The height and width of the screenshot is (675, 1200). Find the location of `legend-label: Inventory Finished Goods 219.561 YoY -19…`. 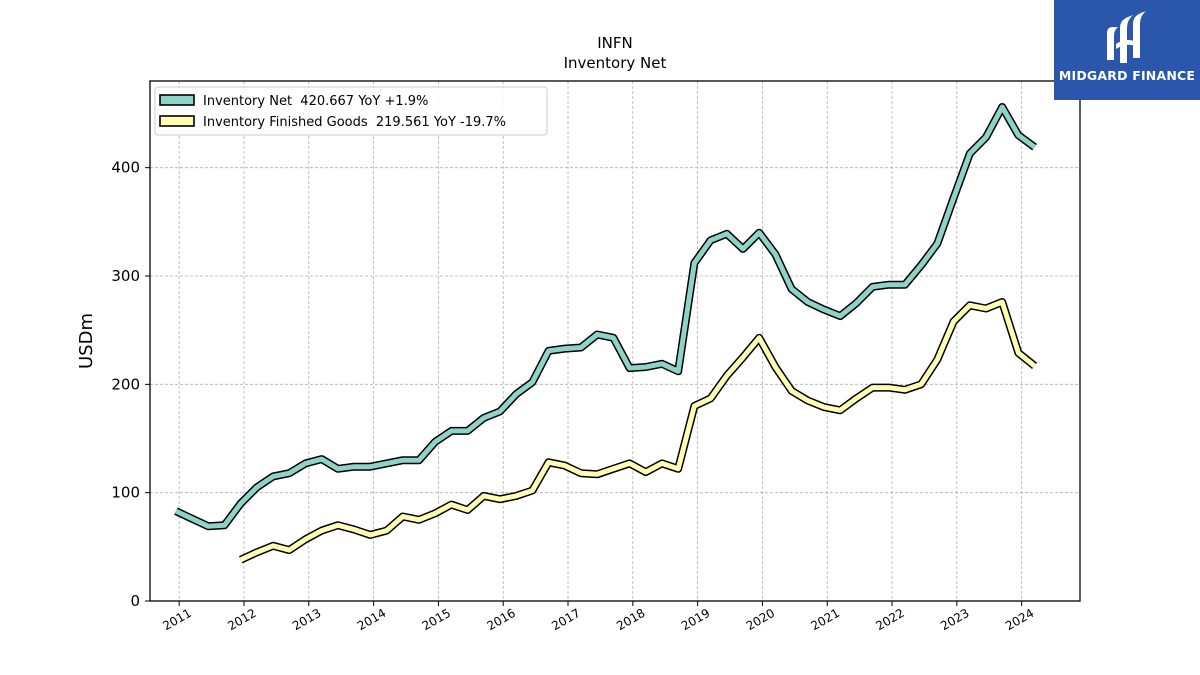

legend-label: Inventory Finished Goods 219.561 YoY -19… is located at coordinates (354, 122).